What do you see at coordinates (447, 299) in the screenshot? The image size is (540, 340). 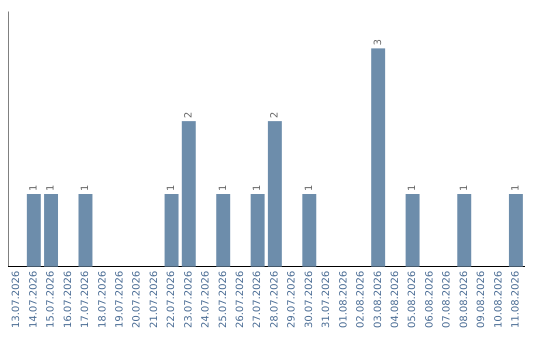 I see `x-tick-label: 07.08.2026` at bounding box center [447, 299].